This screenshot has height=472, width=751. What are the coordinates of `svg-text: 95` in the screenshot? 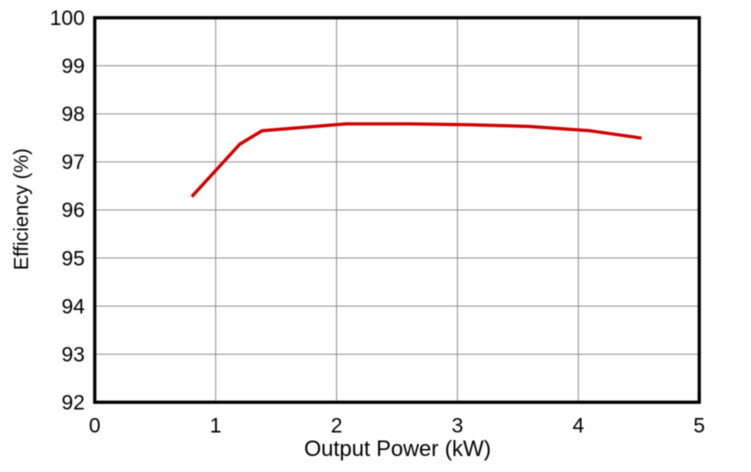 It's located at (72, 258).